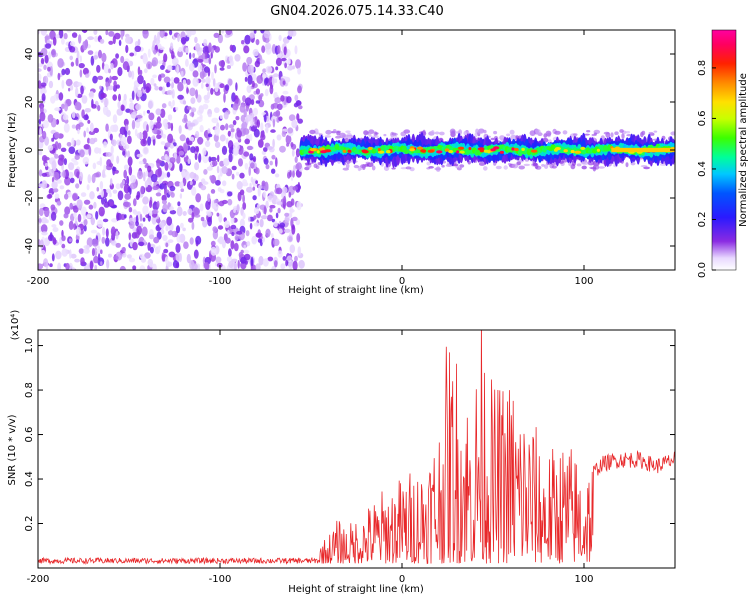  What do you see at coordinates (356, 290) in the screenshot?
I see `spectrogram-xlabel: Height of straight line (km)` at bounding box center [356, 290].